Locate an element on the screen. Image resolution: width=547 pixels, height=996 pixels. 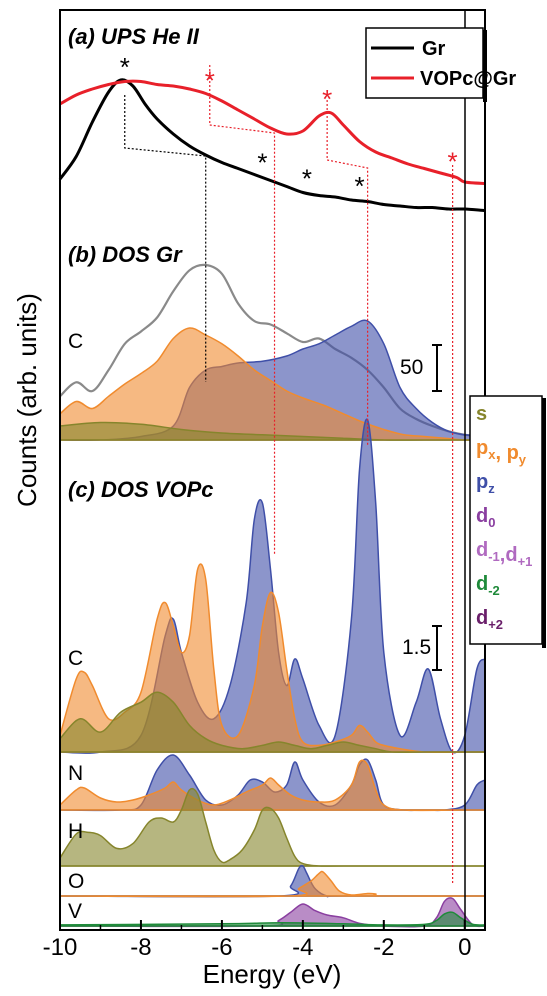
legend-vopc-label: VOPc@Gr is located at coordinates (468, 79).